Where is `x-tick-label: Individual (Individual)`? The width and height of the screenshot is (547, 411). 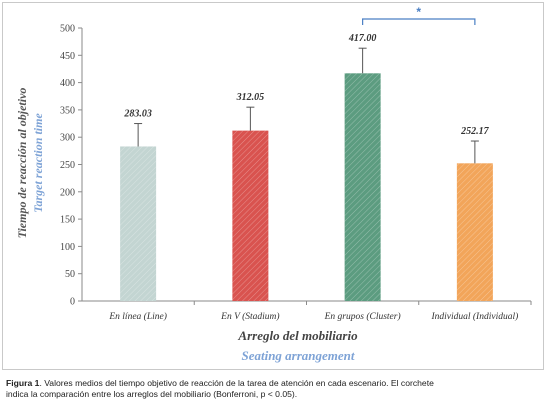
x-tick-label: Individual (Individual) is located at coordinates (474, 316).